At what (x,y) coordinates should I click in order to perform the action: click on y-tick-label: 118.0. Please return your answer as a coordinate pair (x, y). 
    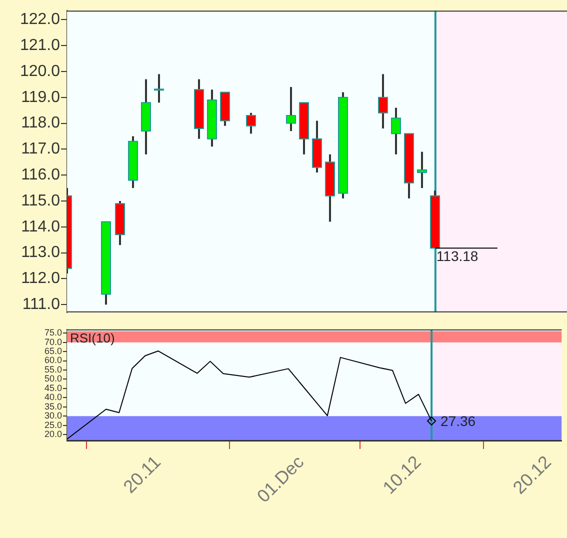
    Looking at the image, I should click on (40, 123).